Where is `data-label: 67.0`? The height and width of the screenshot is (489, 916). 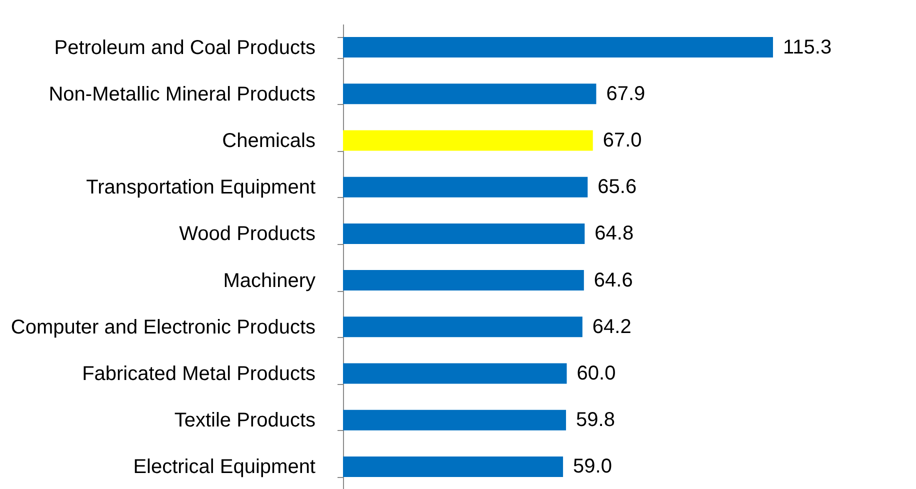 data-label: 67.0 is located at coordinates (622, 141).